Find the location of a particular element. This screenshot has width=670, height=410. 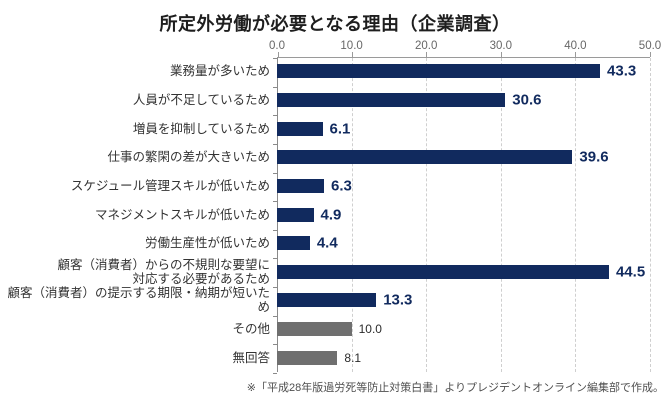

bar-track: 39.6 is located at coordinates (463, 157).